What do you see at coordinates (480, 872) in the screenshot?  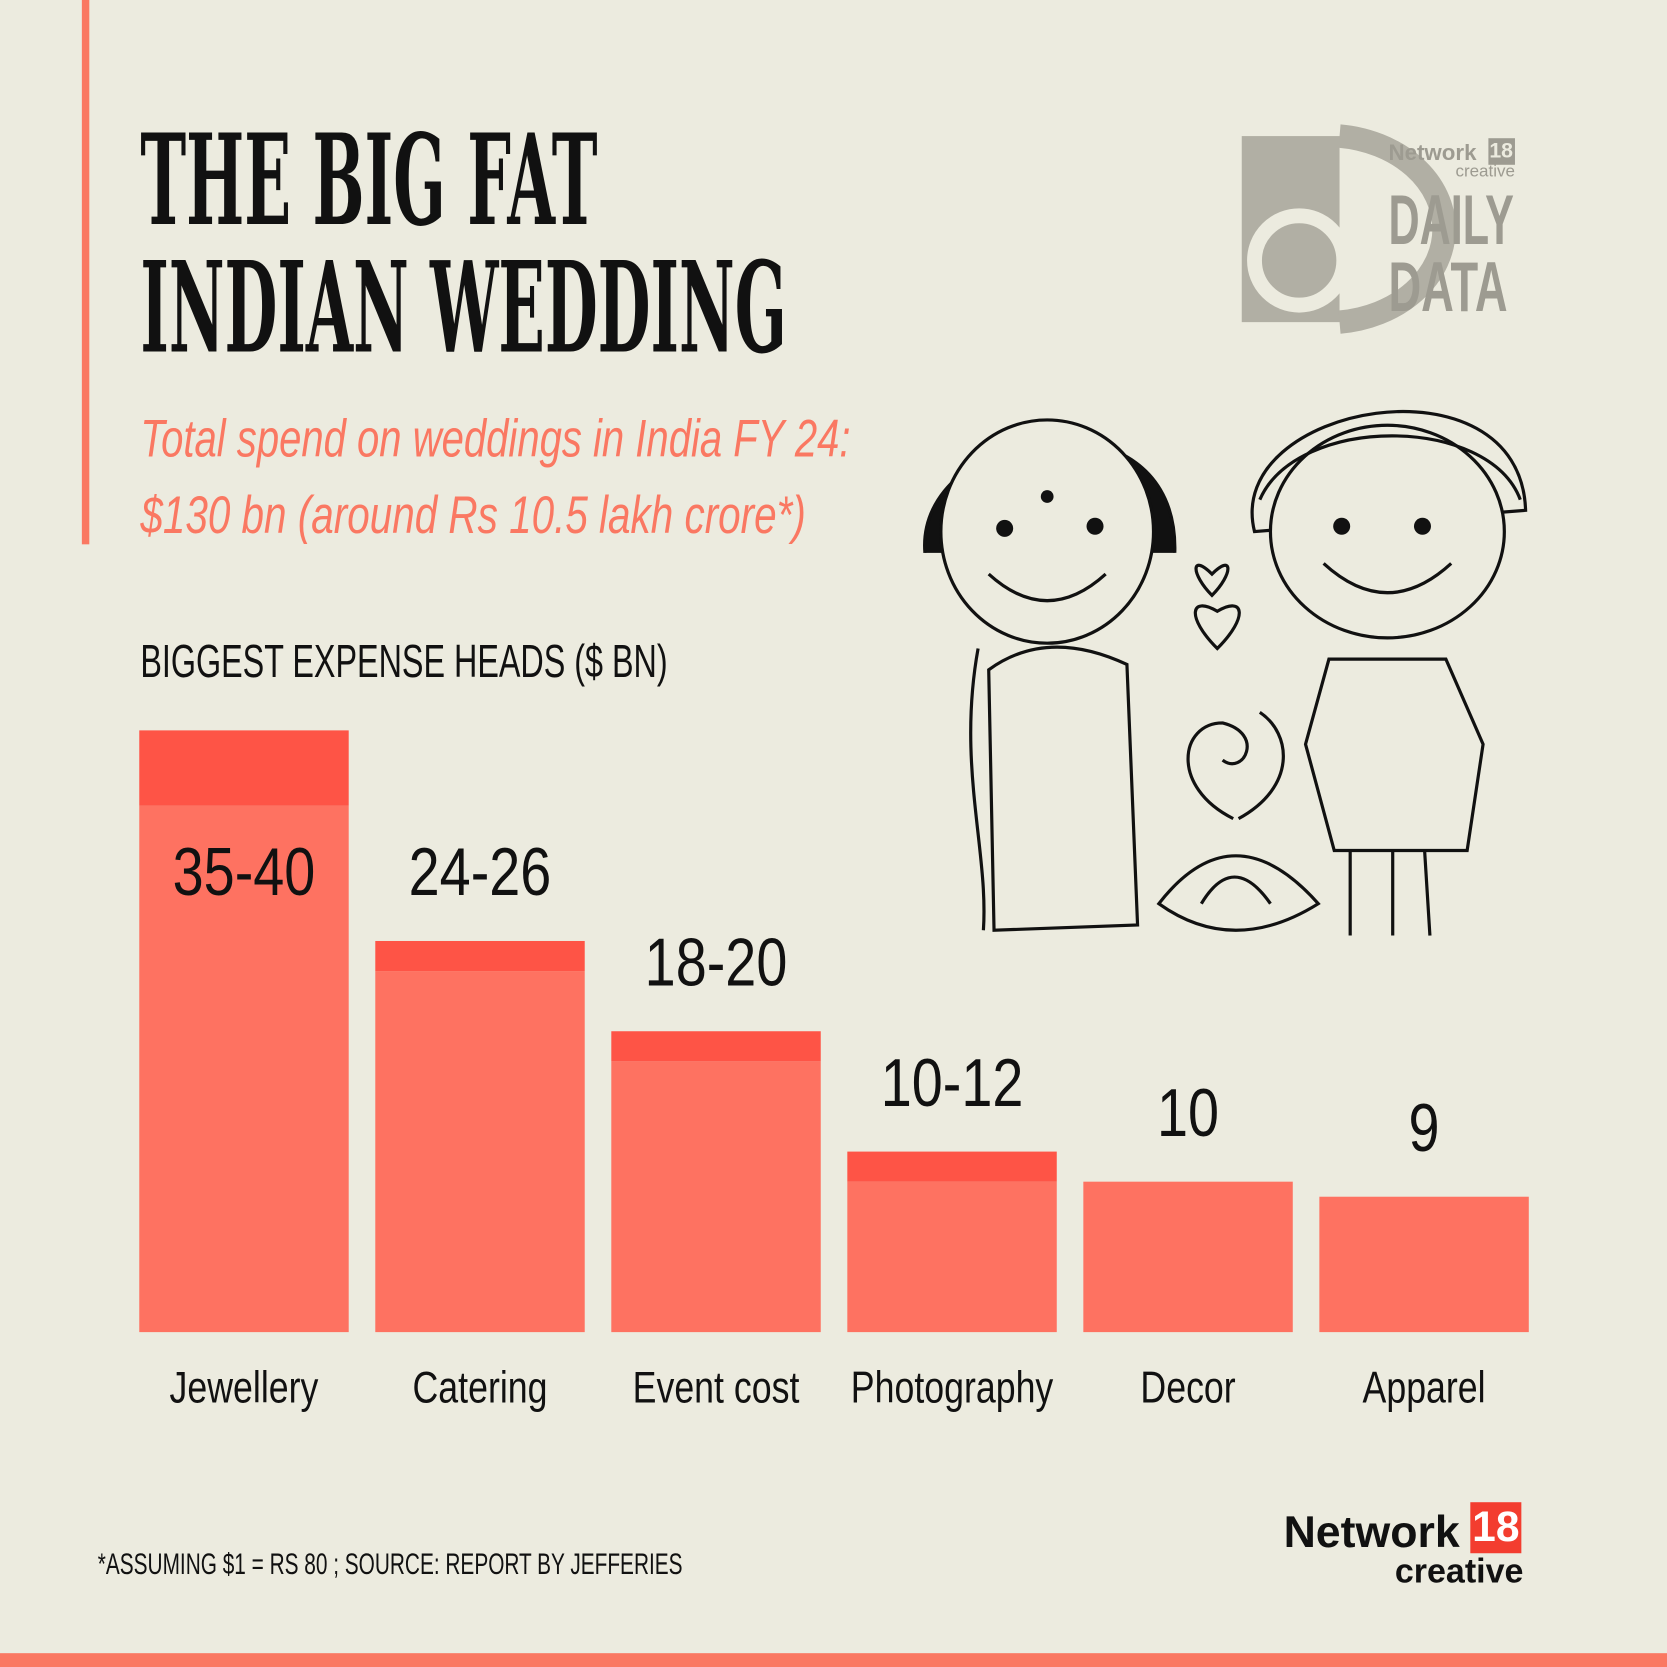 I see `value-label: 24-26` at bounding box center [480, 872].